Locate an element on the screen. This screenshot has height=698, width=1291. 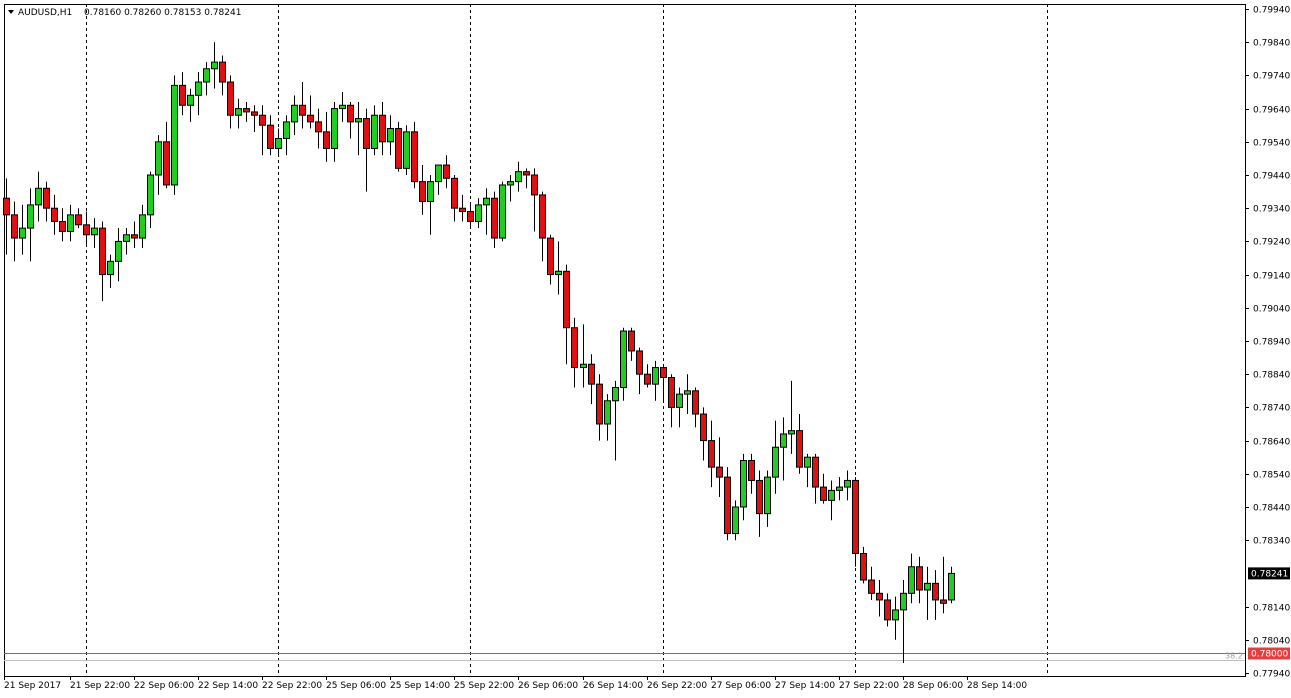
current-price-badge is located at coordinates (1269, 573).